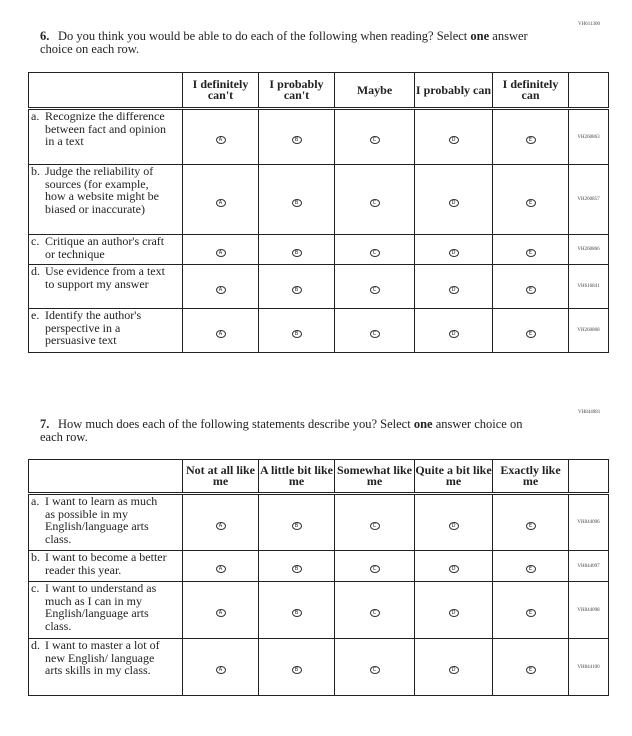 The image size is (632, 736). What do you see at coordinates (35, 501) in the screenshot?
I see `row-letter: a.` at bounding box center [35, 501].